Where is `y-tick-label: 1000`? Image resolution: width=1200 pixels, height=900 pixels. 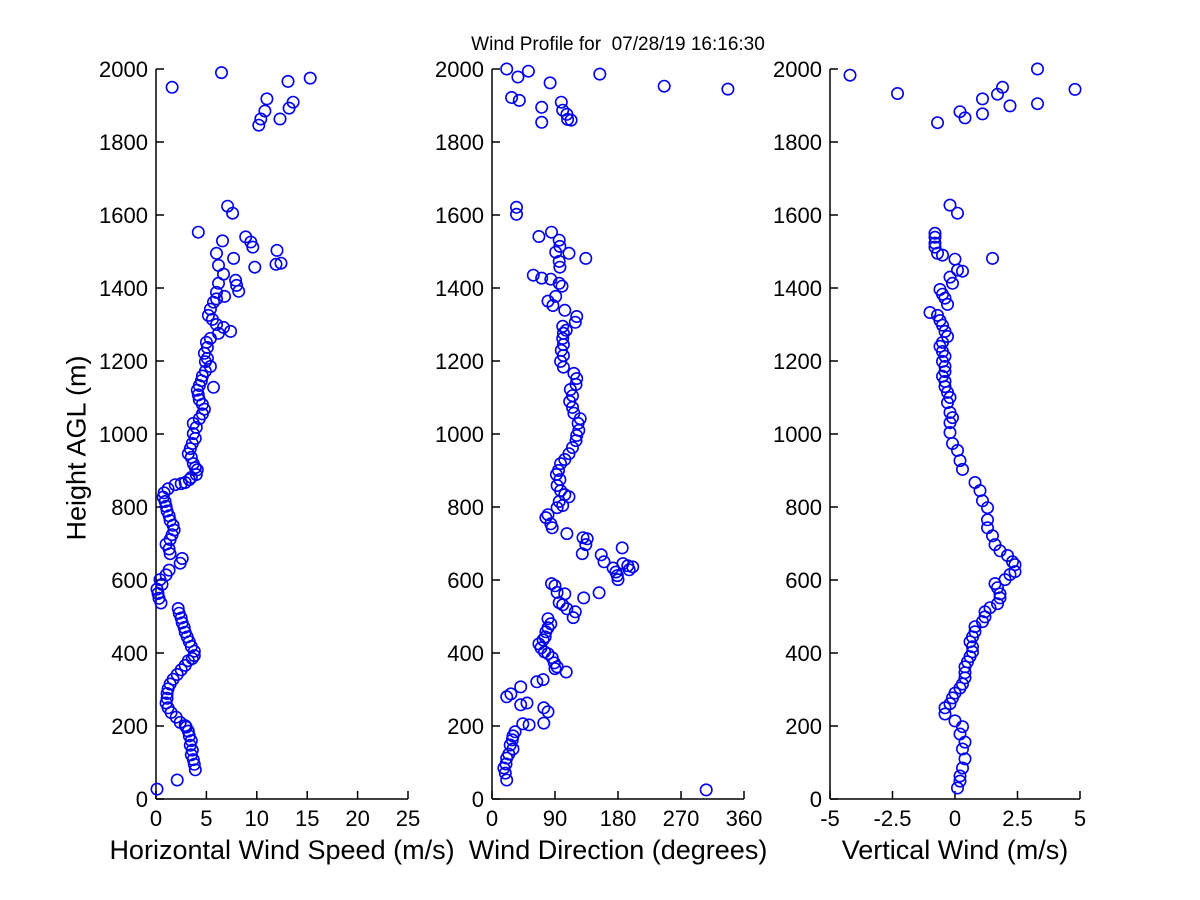 y-tick-label: 1000 is located at coordinates (459, 434).